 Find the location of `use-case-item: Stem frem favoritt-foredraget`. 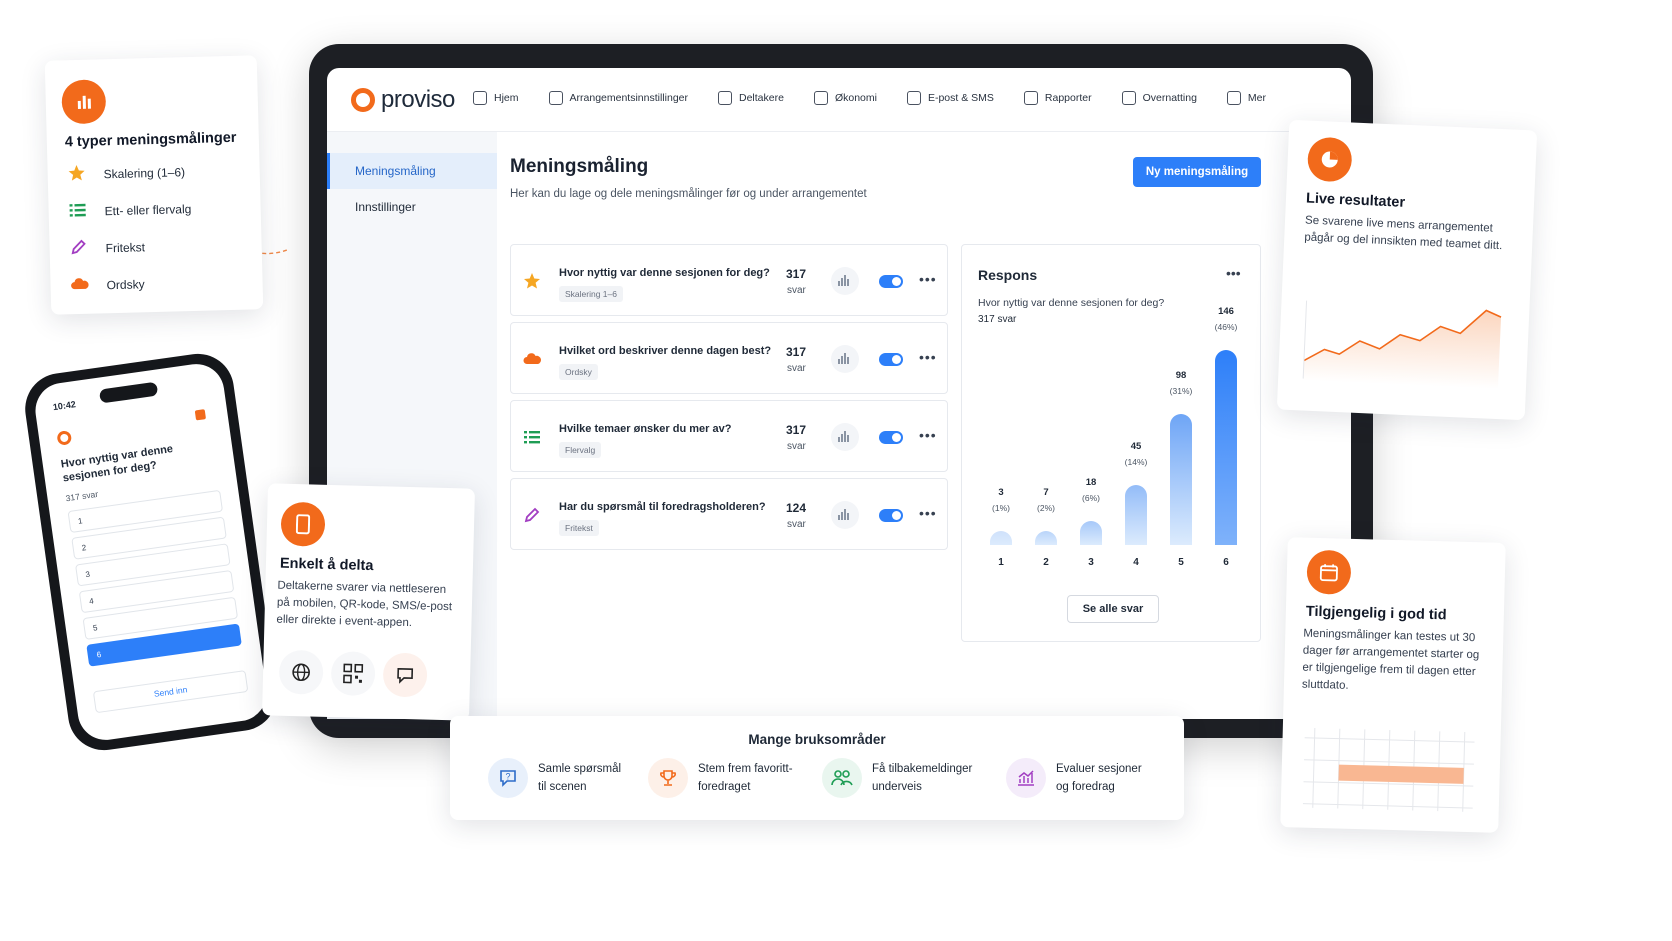

use-case-item: Stem frem favoritt-foredraget is located at coordinates (720, 778).